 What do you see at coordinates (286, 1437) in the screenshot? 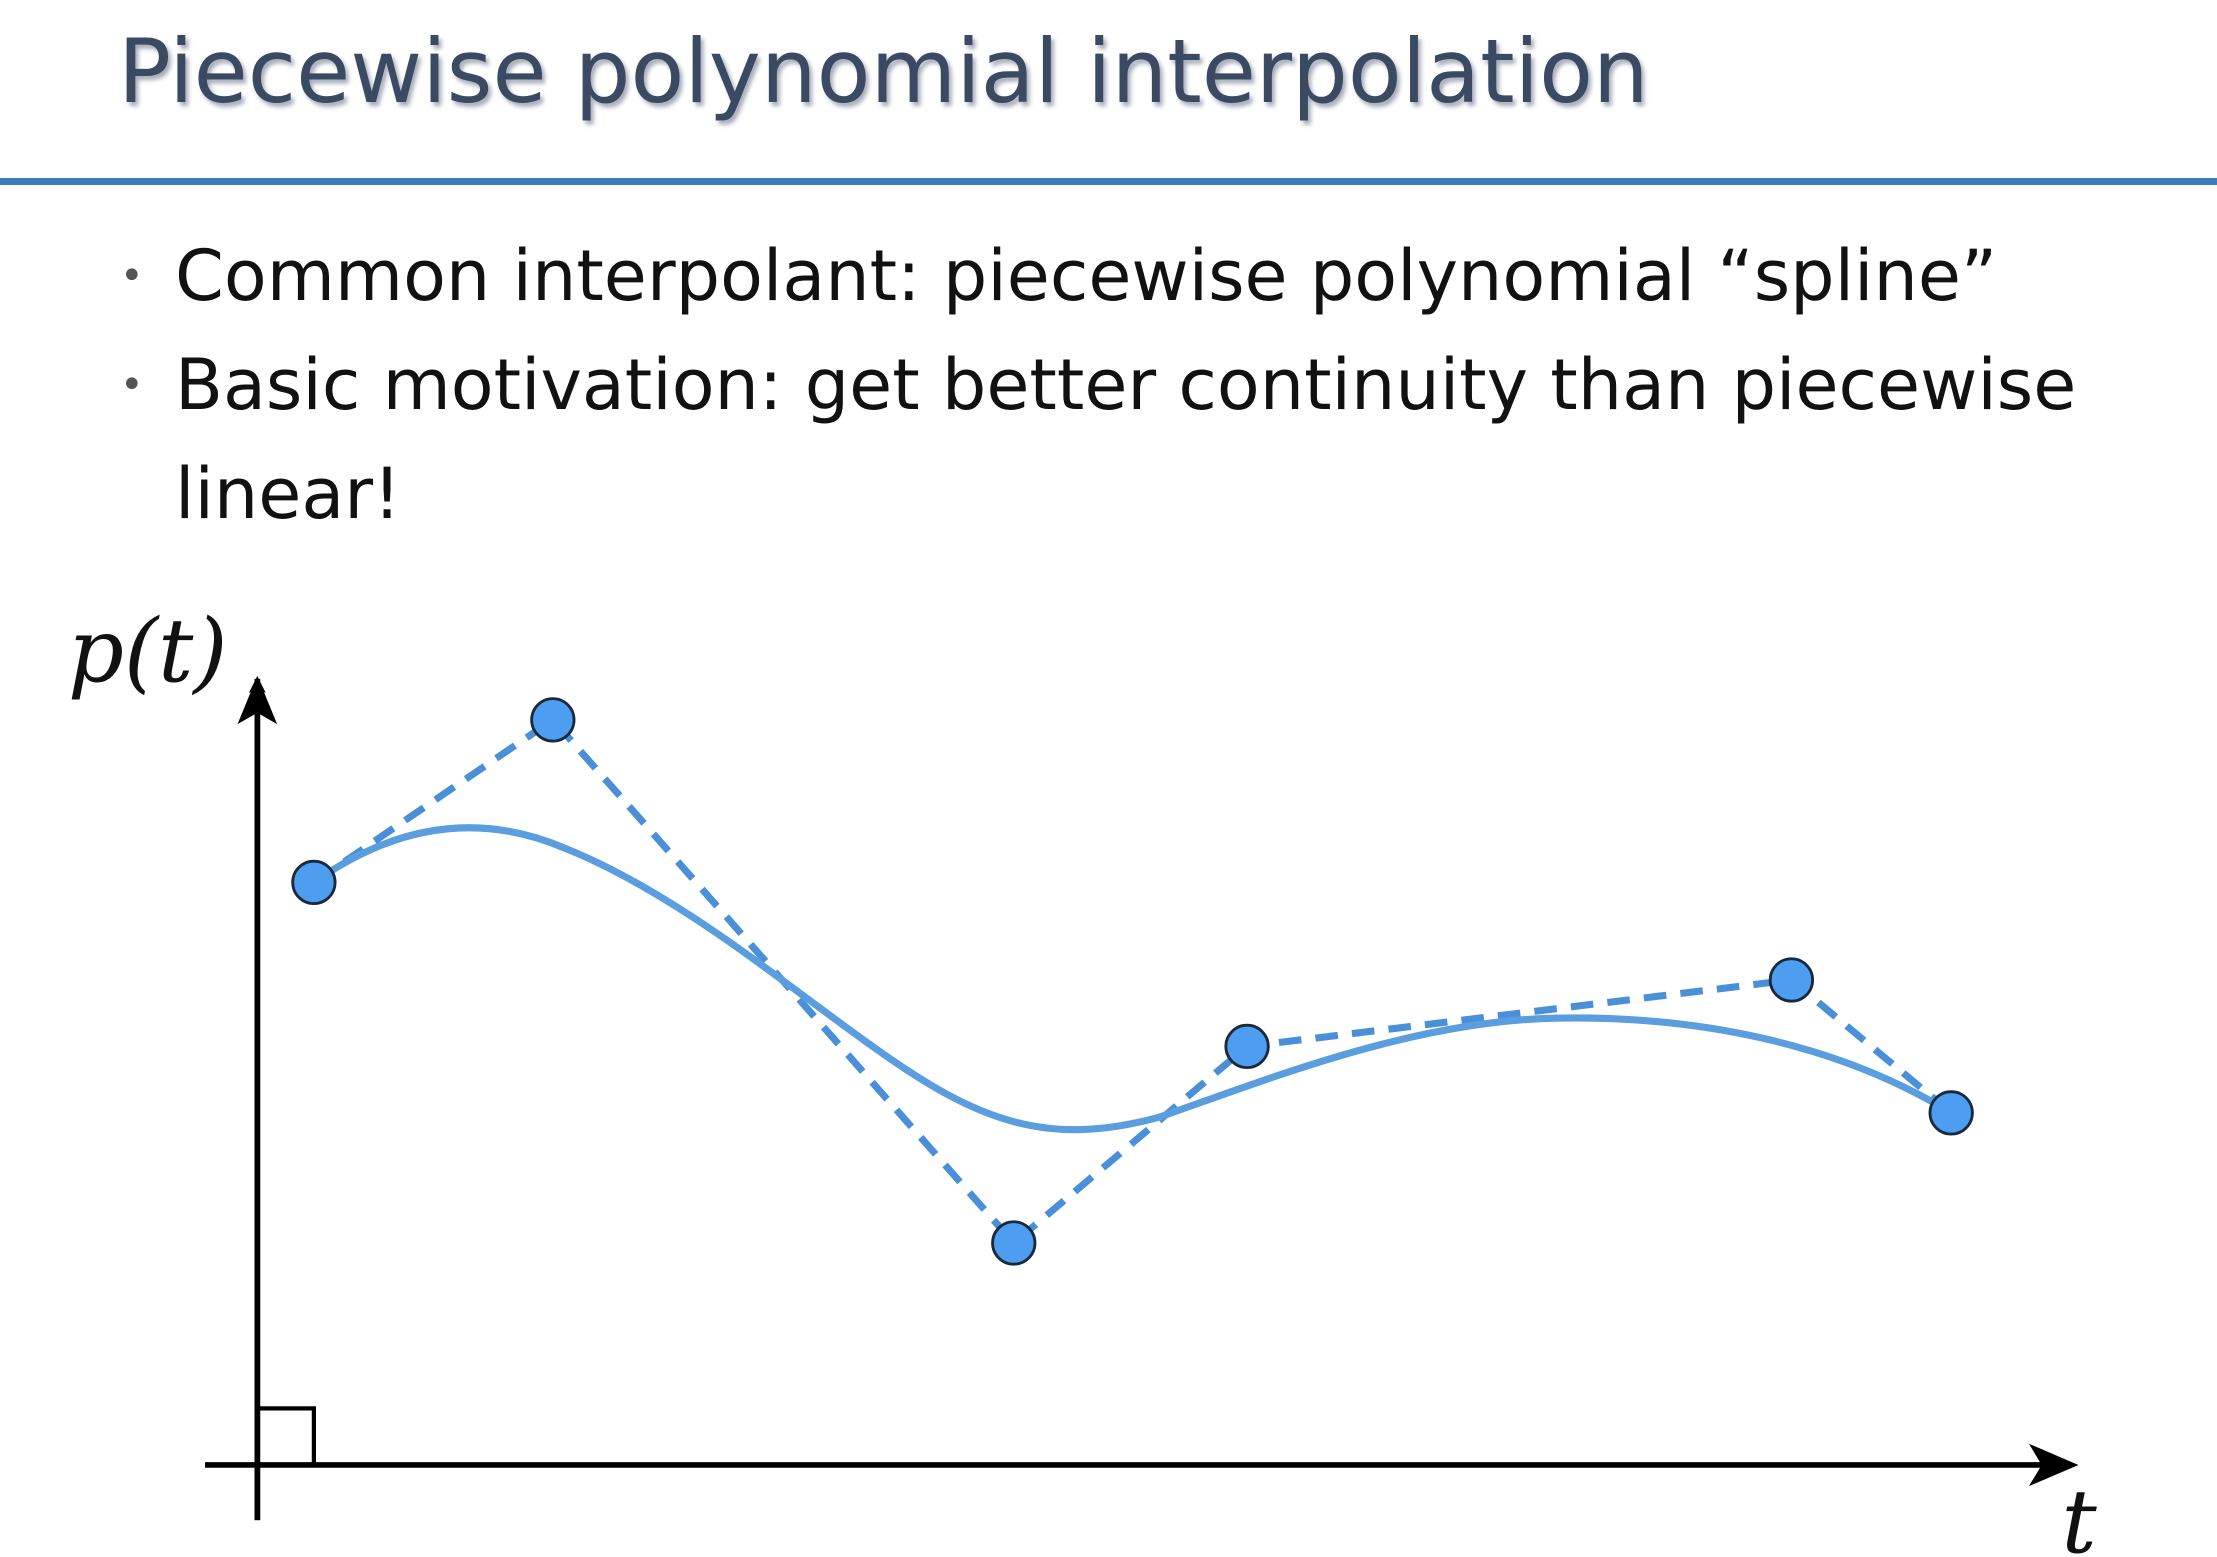
I see `right-angle` at bounding box center [286, 1437].